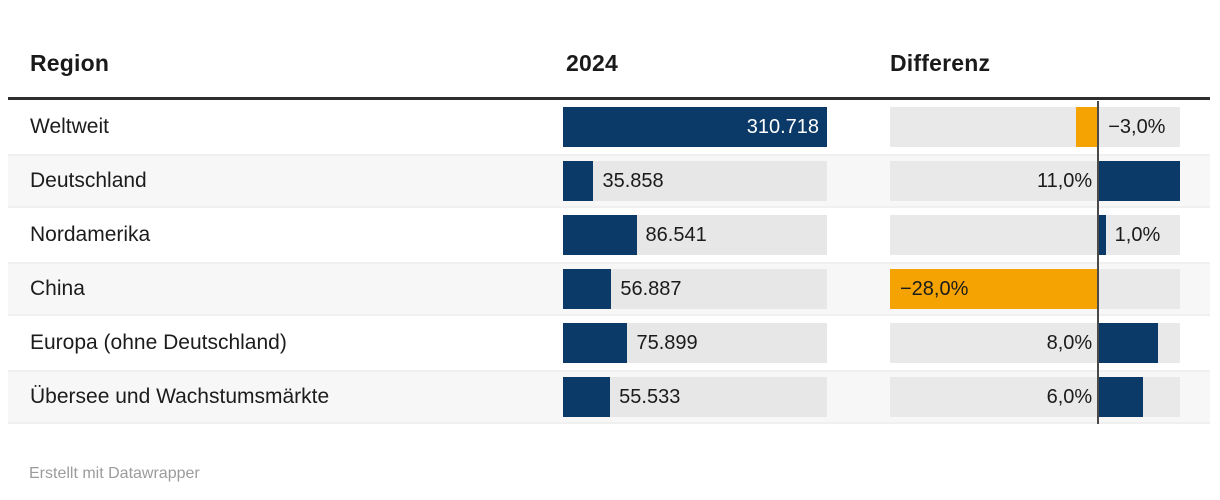  I want to click on attribution-text: Erstellt mit Datawrapper, so click(114, 473).